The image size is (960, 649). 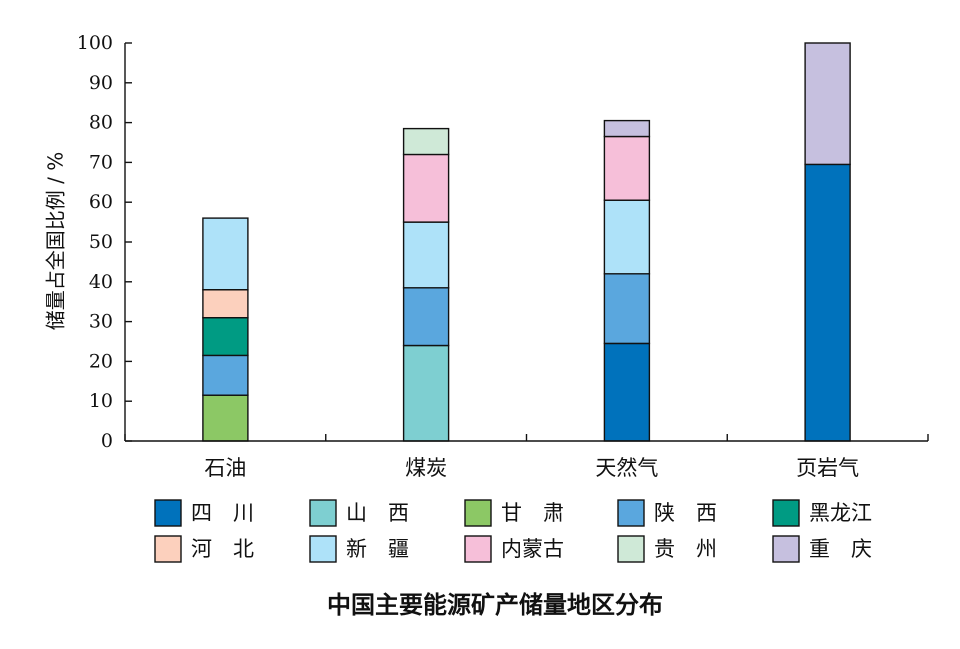 What do you see at coordinates (532, 513) in the screenshot?
I see `legend-label: 甘 肃` at bounding box center [532, 513].